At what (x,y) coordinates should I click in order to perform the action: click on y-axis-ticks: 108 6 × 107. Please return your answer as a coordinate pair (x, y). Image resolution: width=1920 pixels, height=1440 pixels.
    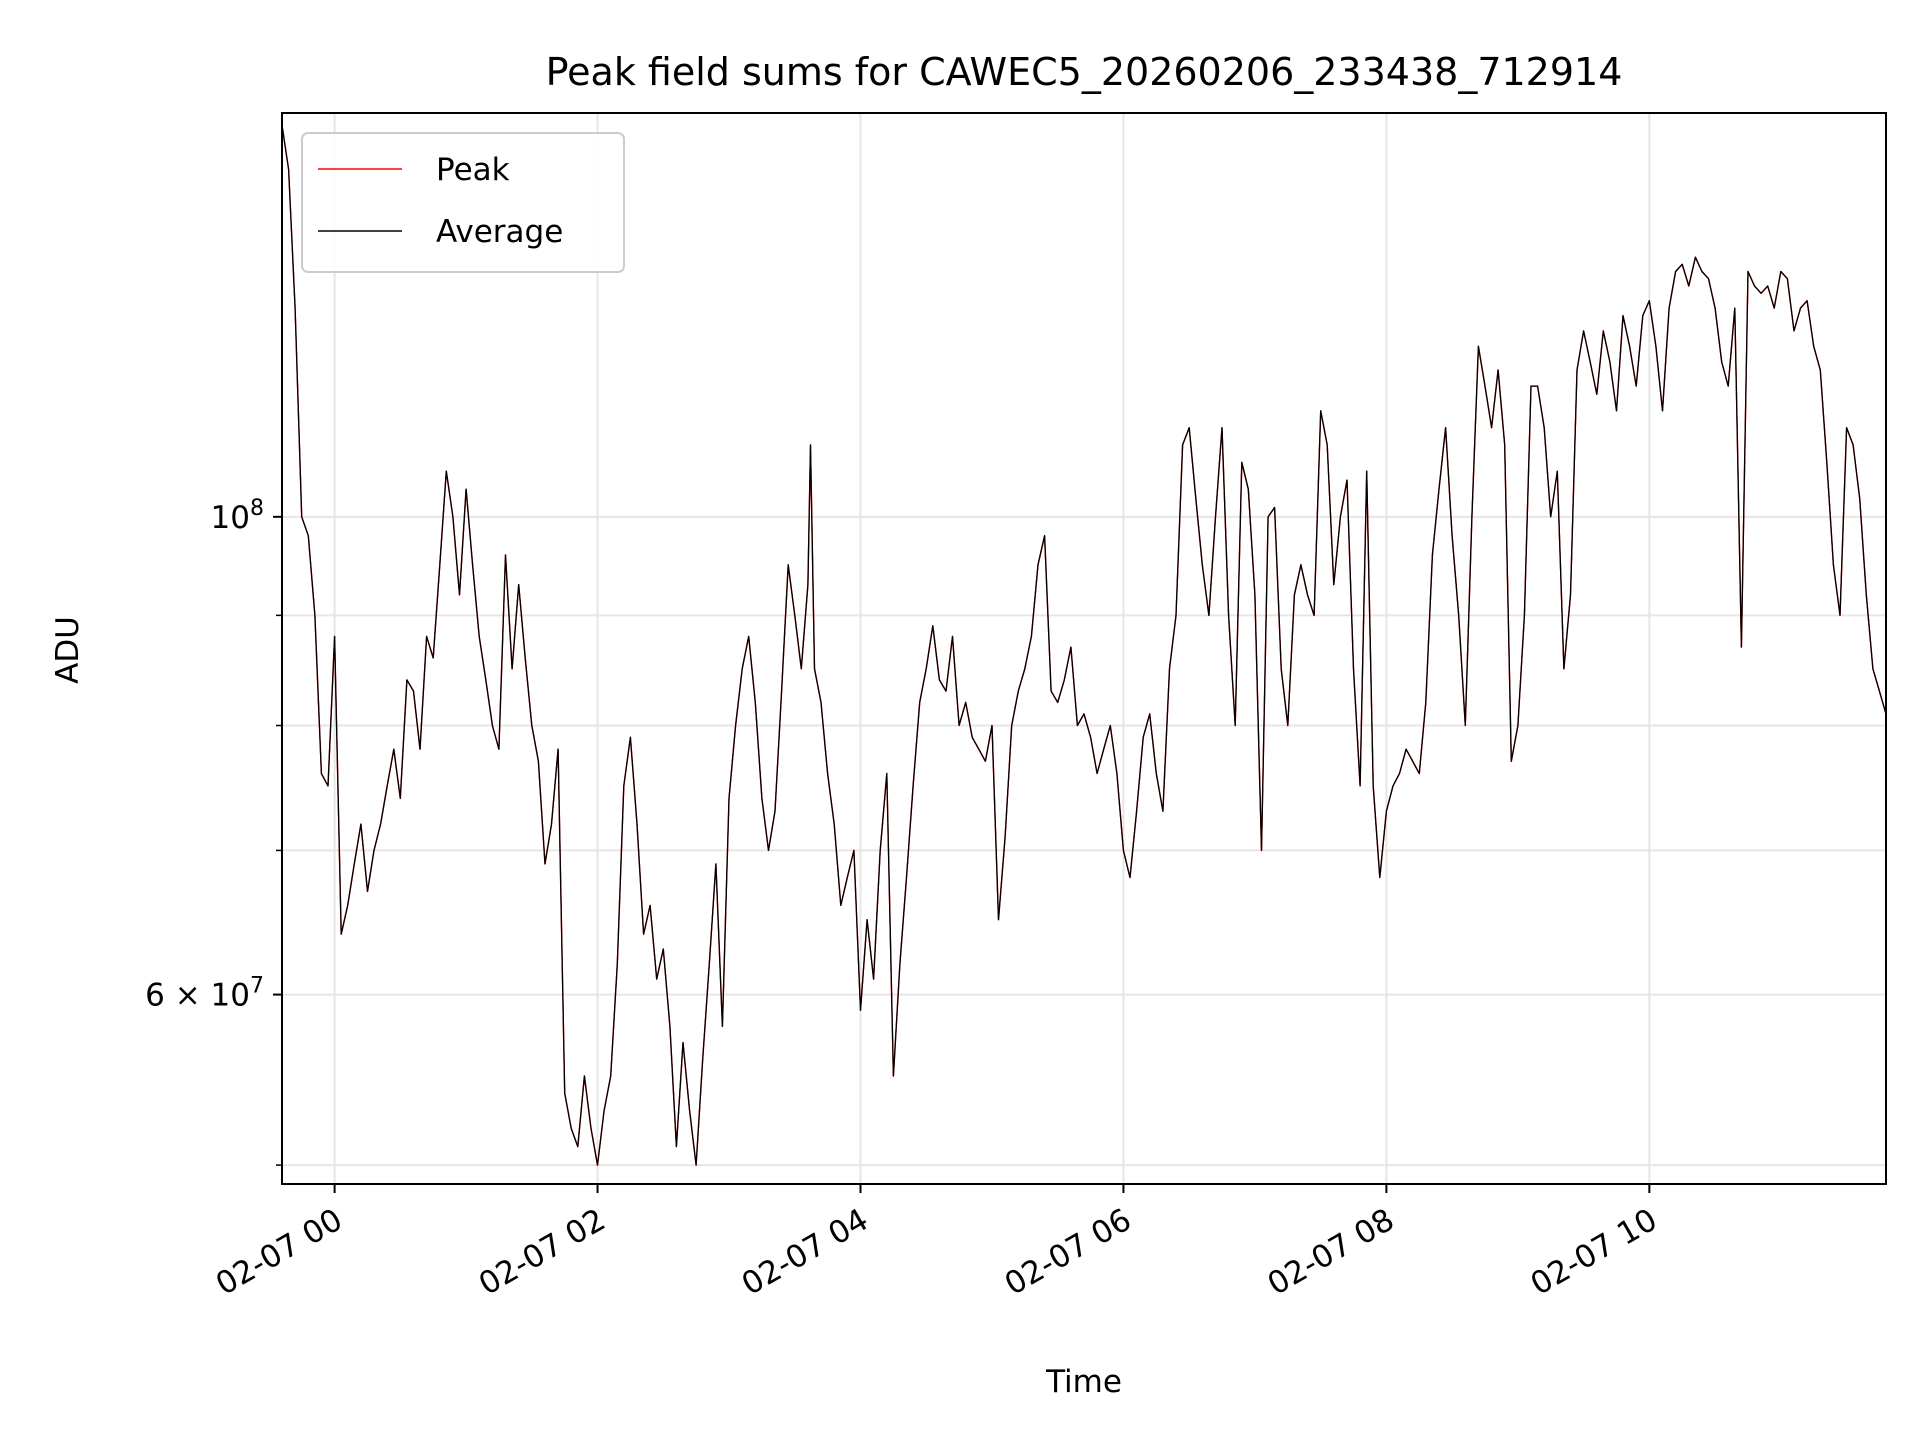
    Looking at the image, I should click on (213, 831).